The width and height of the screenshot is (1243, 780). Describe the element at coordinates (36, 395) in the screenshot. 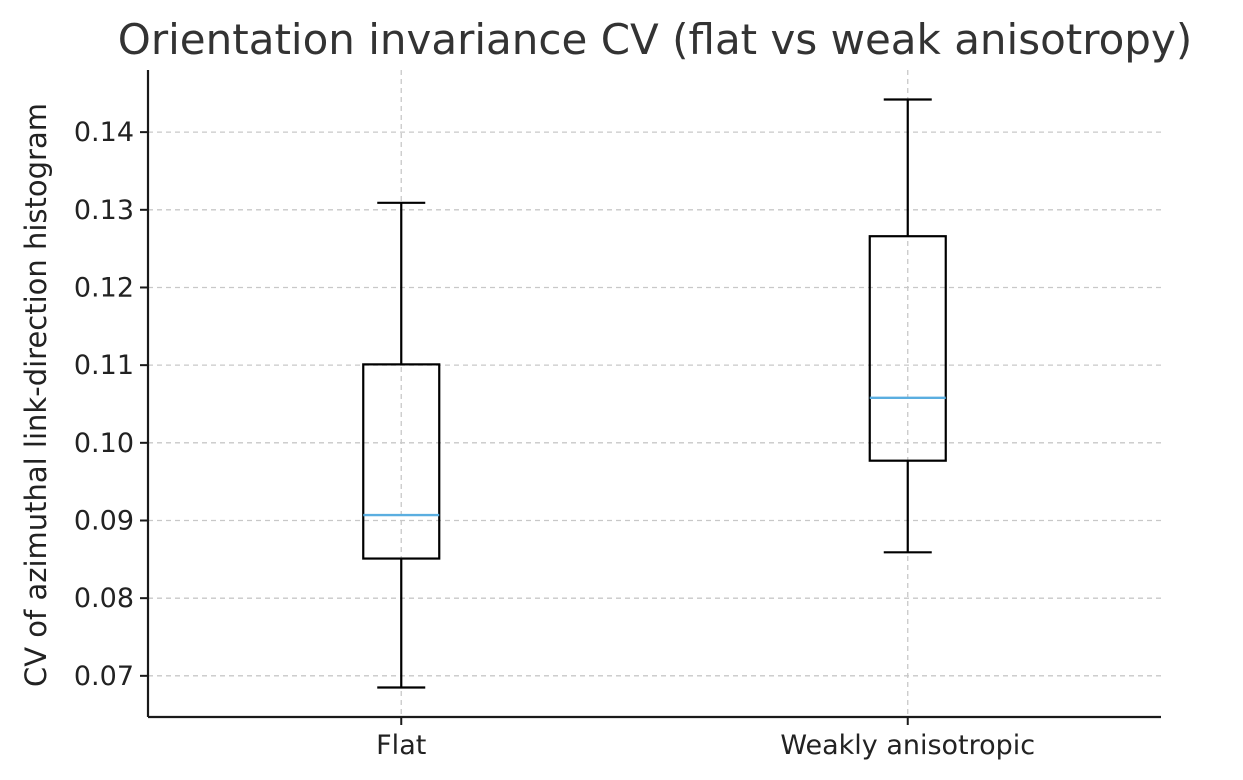

I see `y-axis-label: CV of azimuthal link-direction histogram` at that location.